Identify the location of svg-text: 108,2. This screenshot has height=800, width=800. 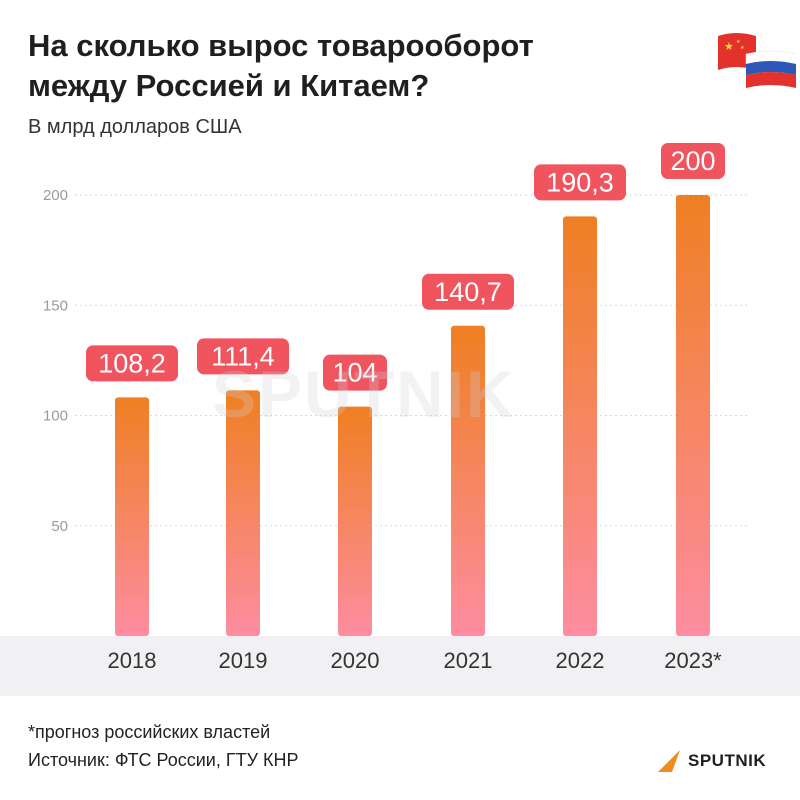
(132, 363).